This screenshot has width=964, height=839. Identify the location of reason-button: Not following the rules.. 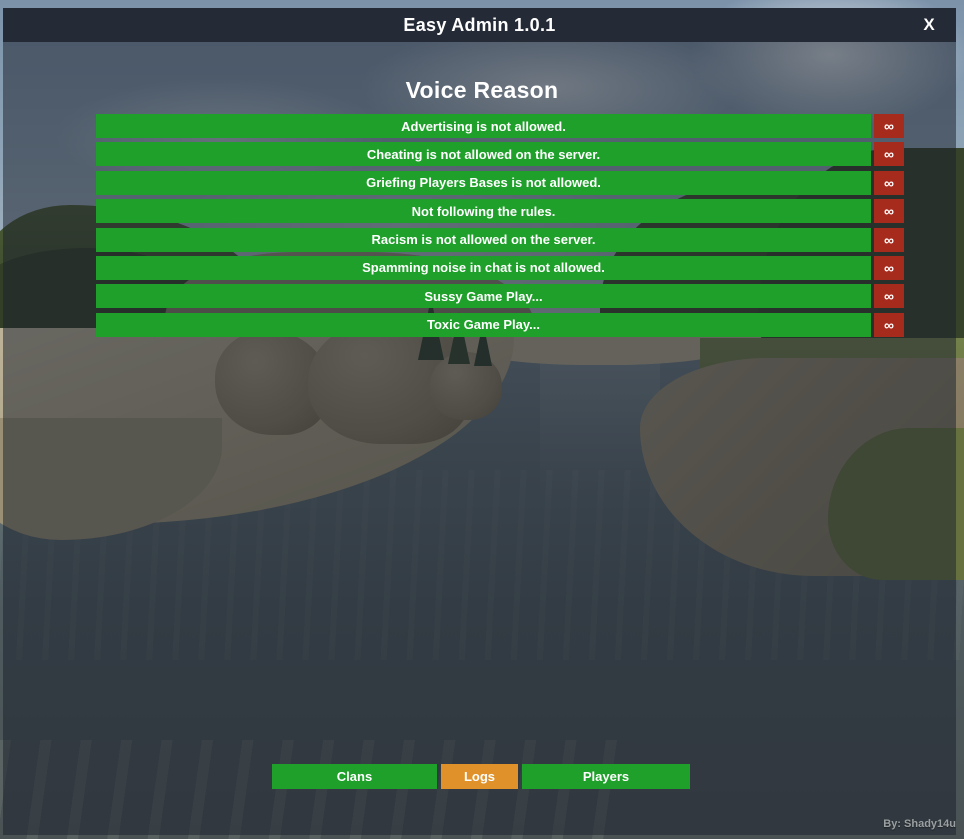
(483, 211).